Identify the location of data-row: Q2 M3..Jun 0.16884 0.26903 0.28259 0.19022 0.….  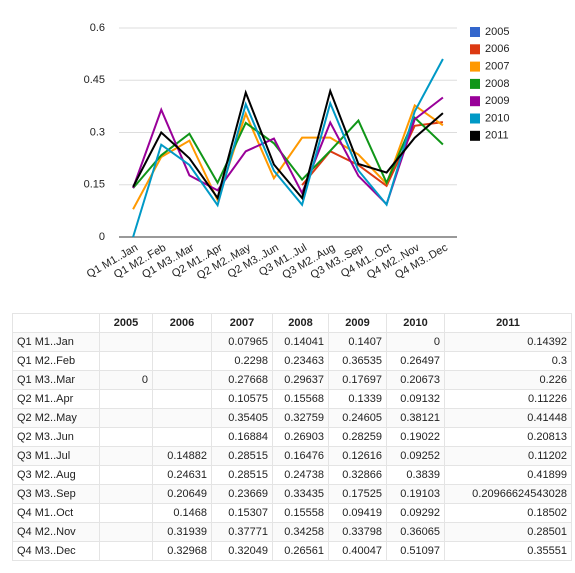
(292, 437).